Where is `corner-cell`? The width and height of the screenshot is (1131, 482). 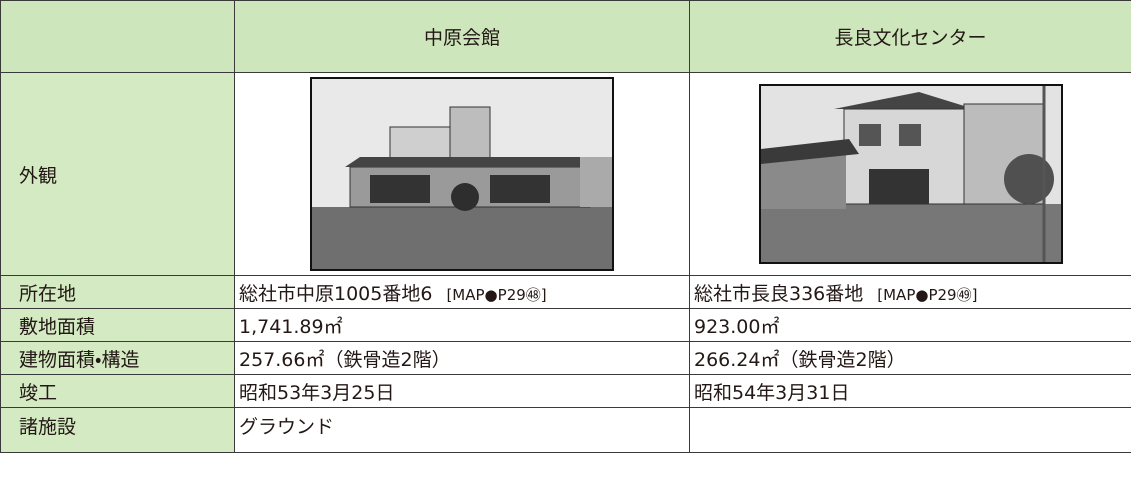
corner-cell is located at coordinates (117, 36).